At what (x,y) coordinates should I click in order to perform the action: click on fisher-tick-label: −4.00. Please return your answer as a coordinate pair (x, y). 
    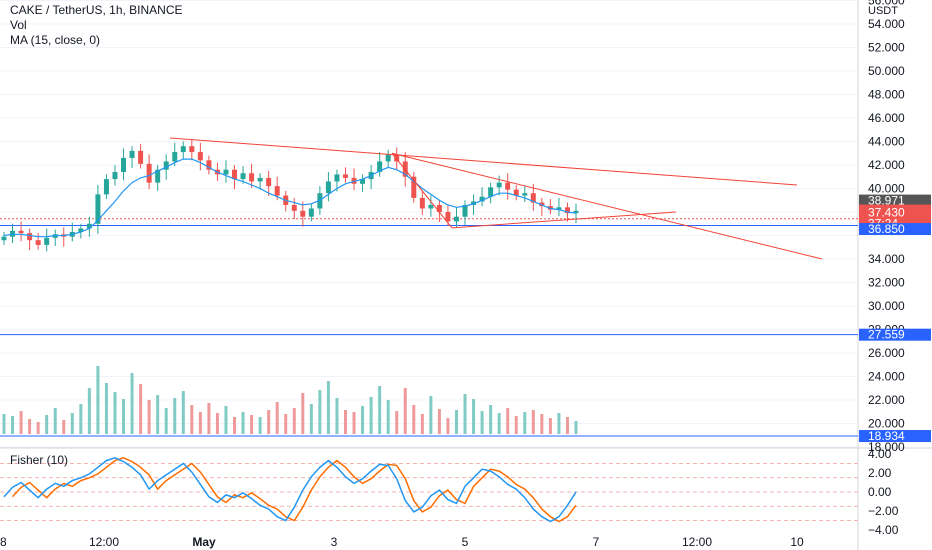
    Looking at the image, I should click on (883, 530).